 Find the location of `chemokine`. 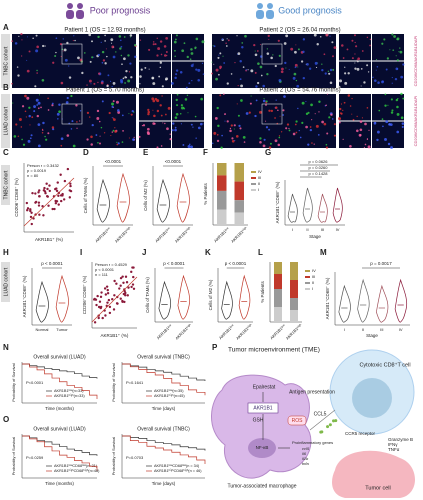

chemokine is located at coordinates (330, 425).